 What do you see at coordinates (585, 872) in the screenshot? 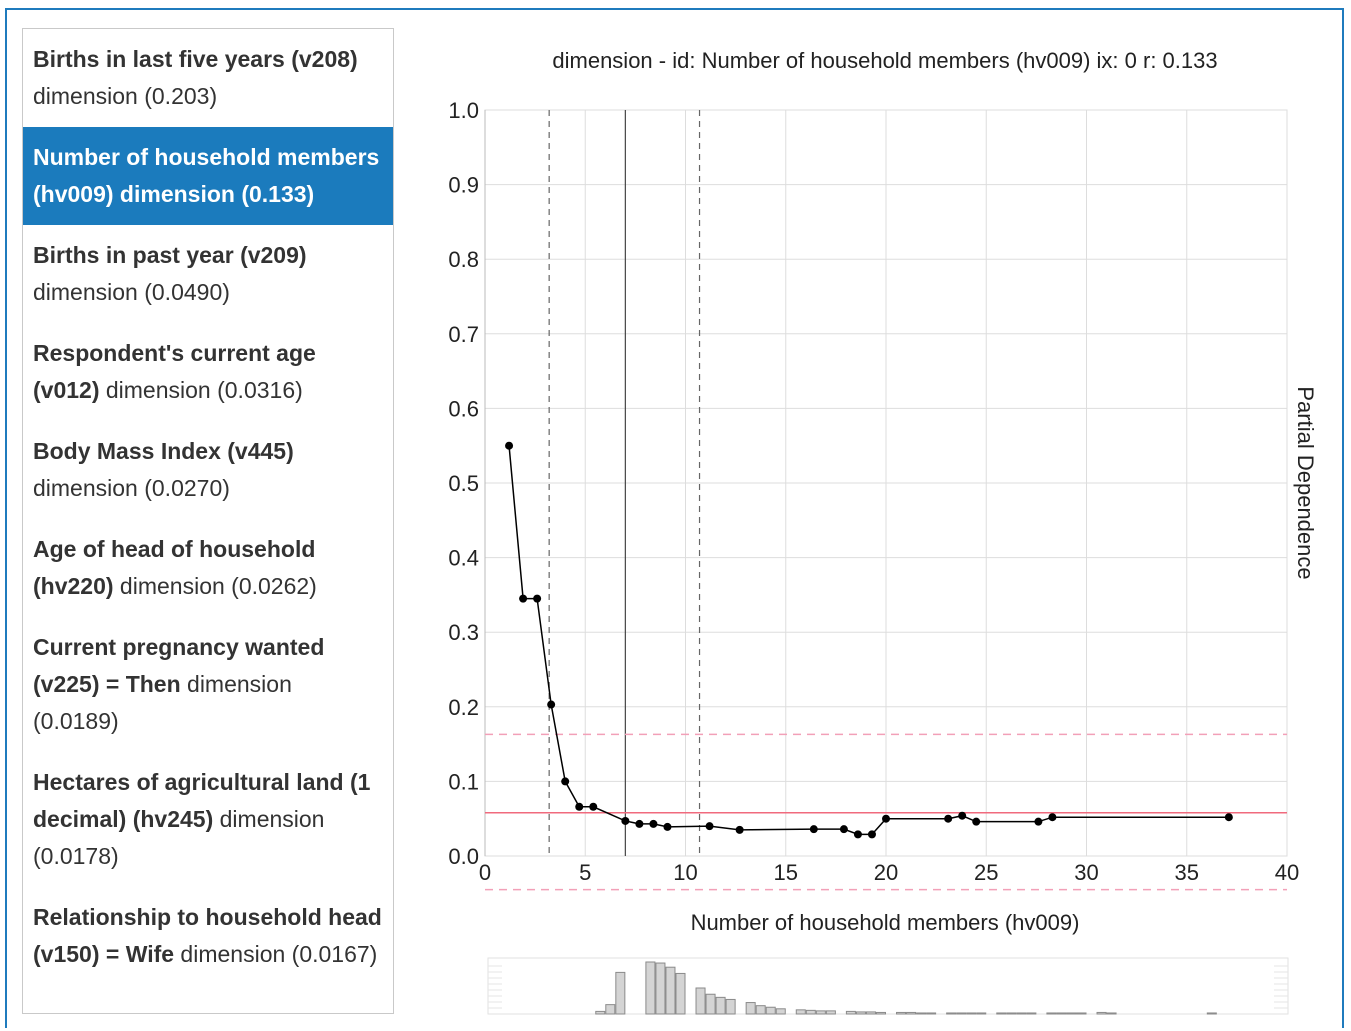
I see `x-tick-label: 5` at bounding box center [585, 872].